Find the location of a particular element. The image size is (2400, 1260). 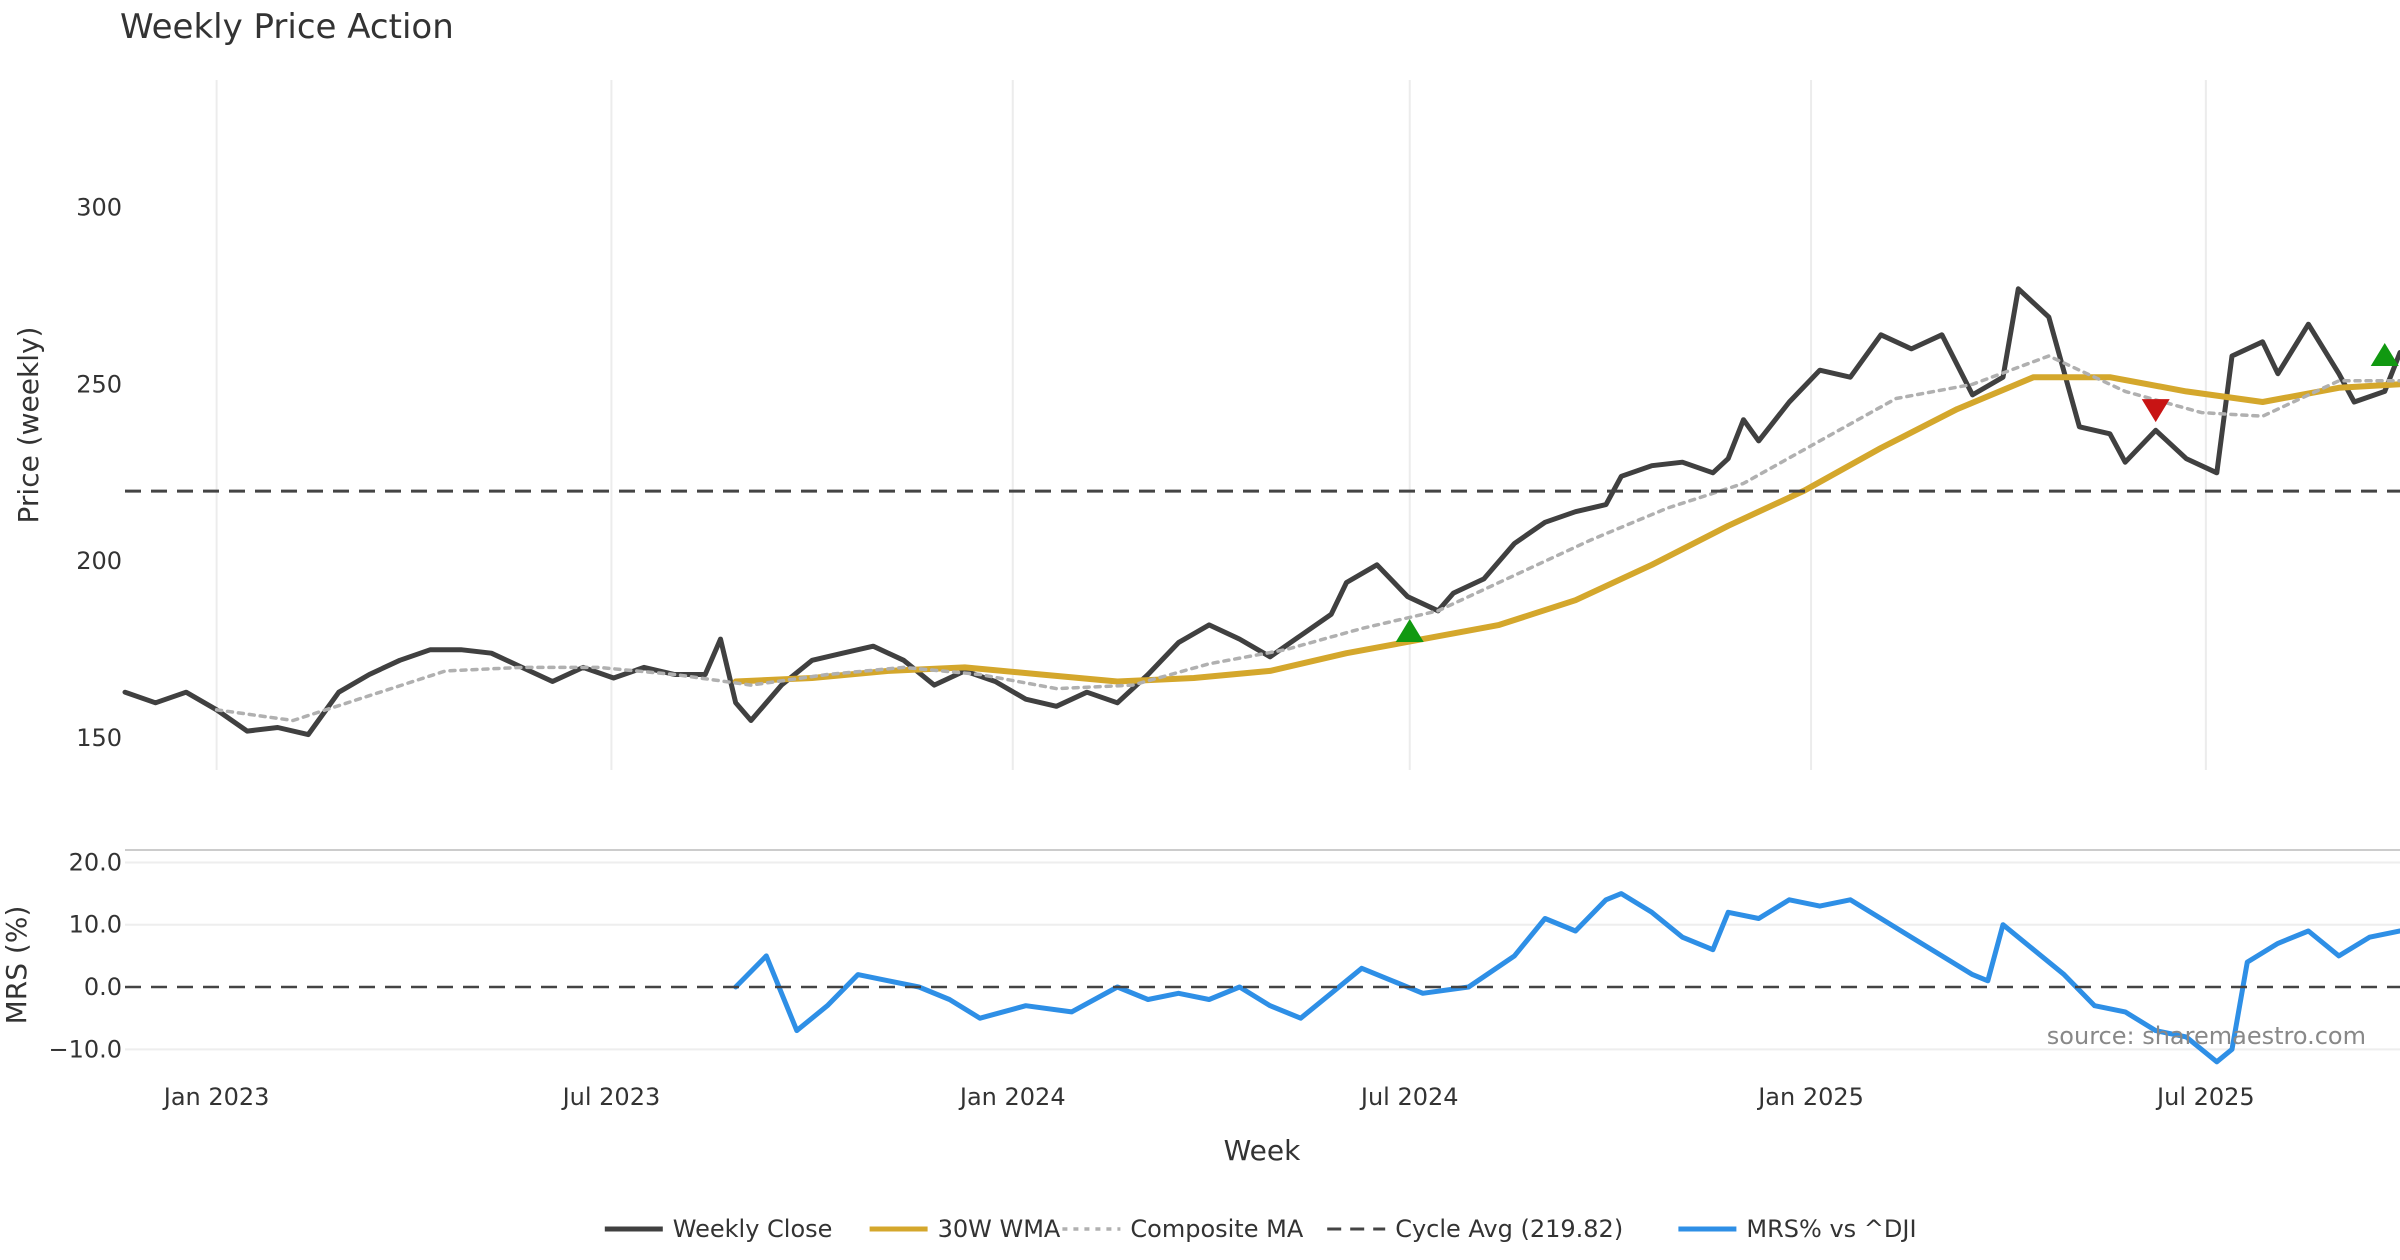

legend-label-composite-ma: Composite MA is located at coordinates (1216, 1229).